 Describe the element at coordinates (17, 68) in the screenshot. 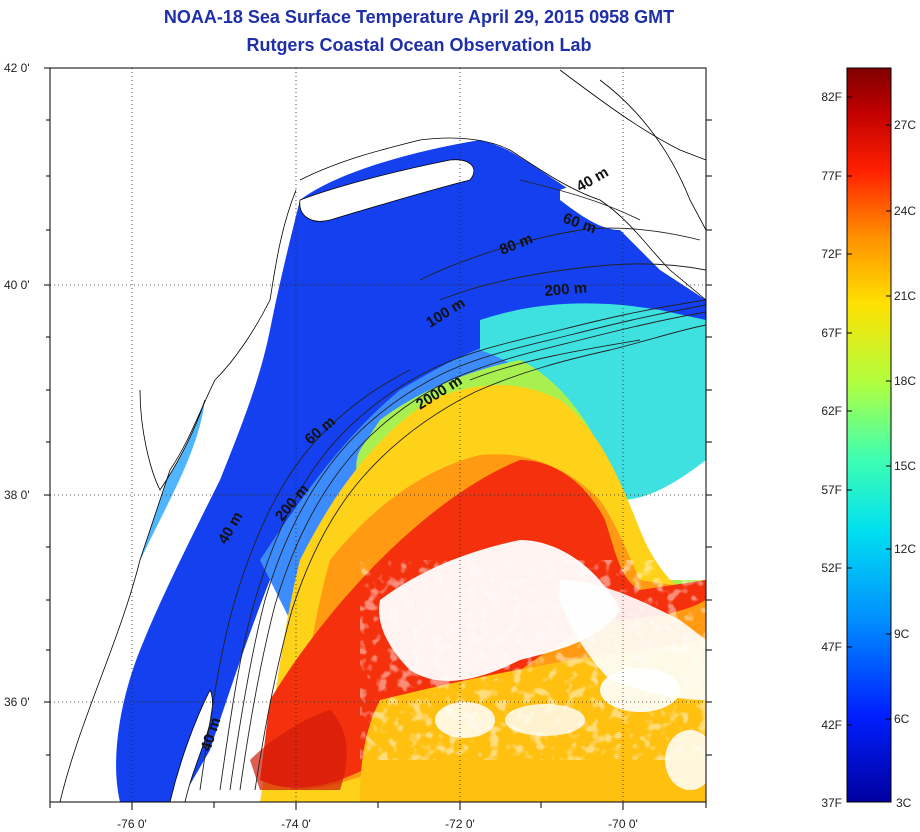

I see `lat-tick-42: 42 0'` at that location.